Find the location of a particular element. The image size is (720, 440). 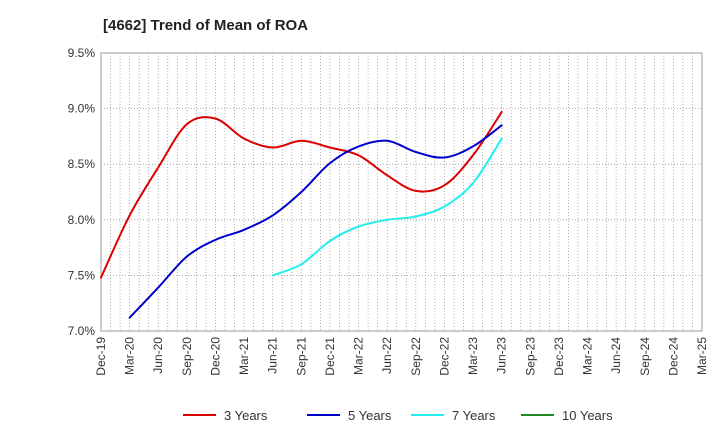

x-tick-label: Sep-20 is located at coordinates (187, 356).